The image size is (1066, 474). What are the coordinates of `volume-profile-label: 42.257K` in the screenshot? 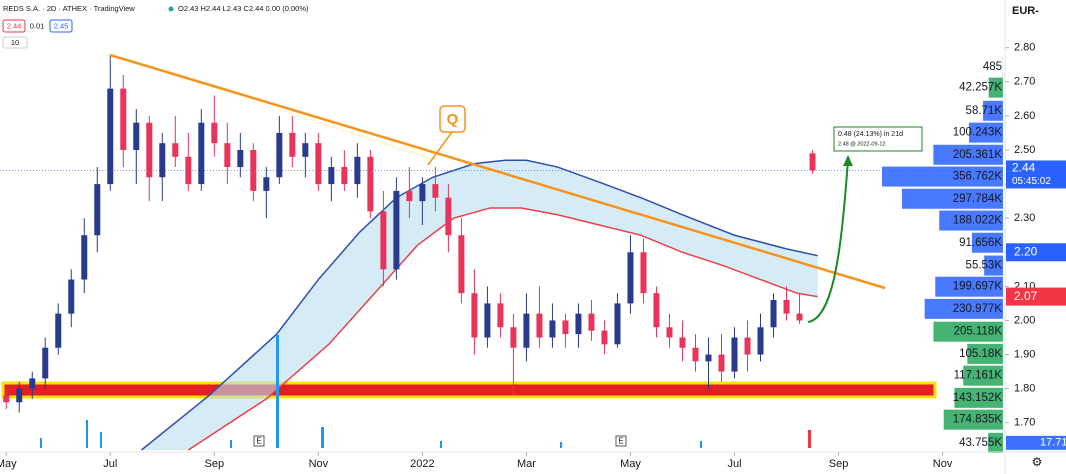 It's located at (980, 88).